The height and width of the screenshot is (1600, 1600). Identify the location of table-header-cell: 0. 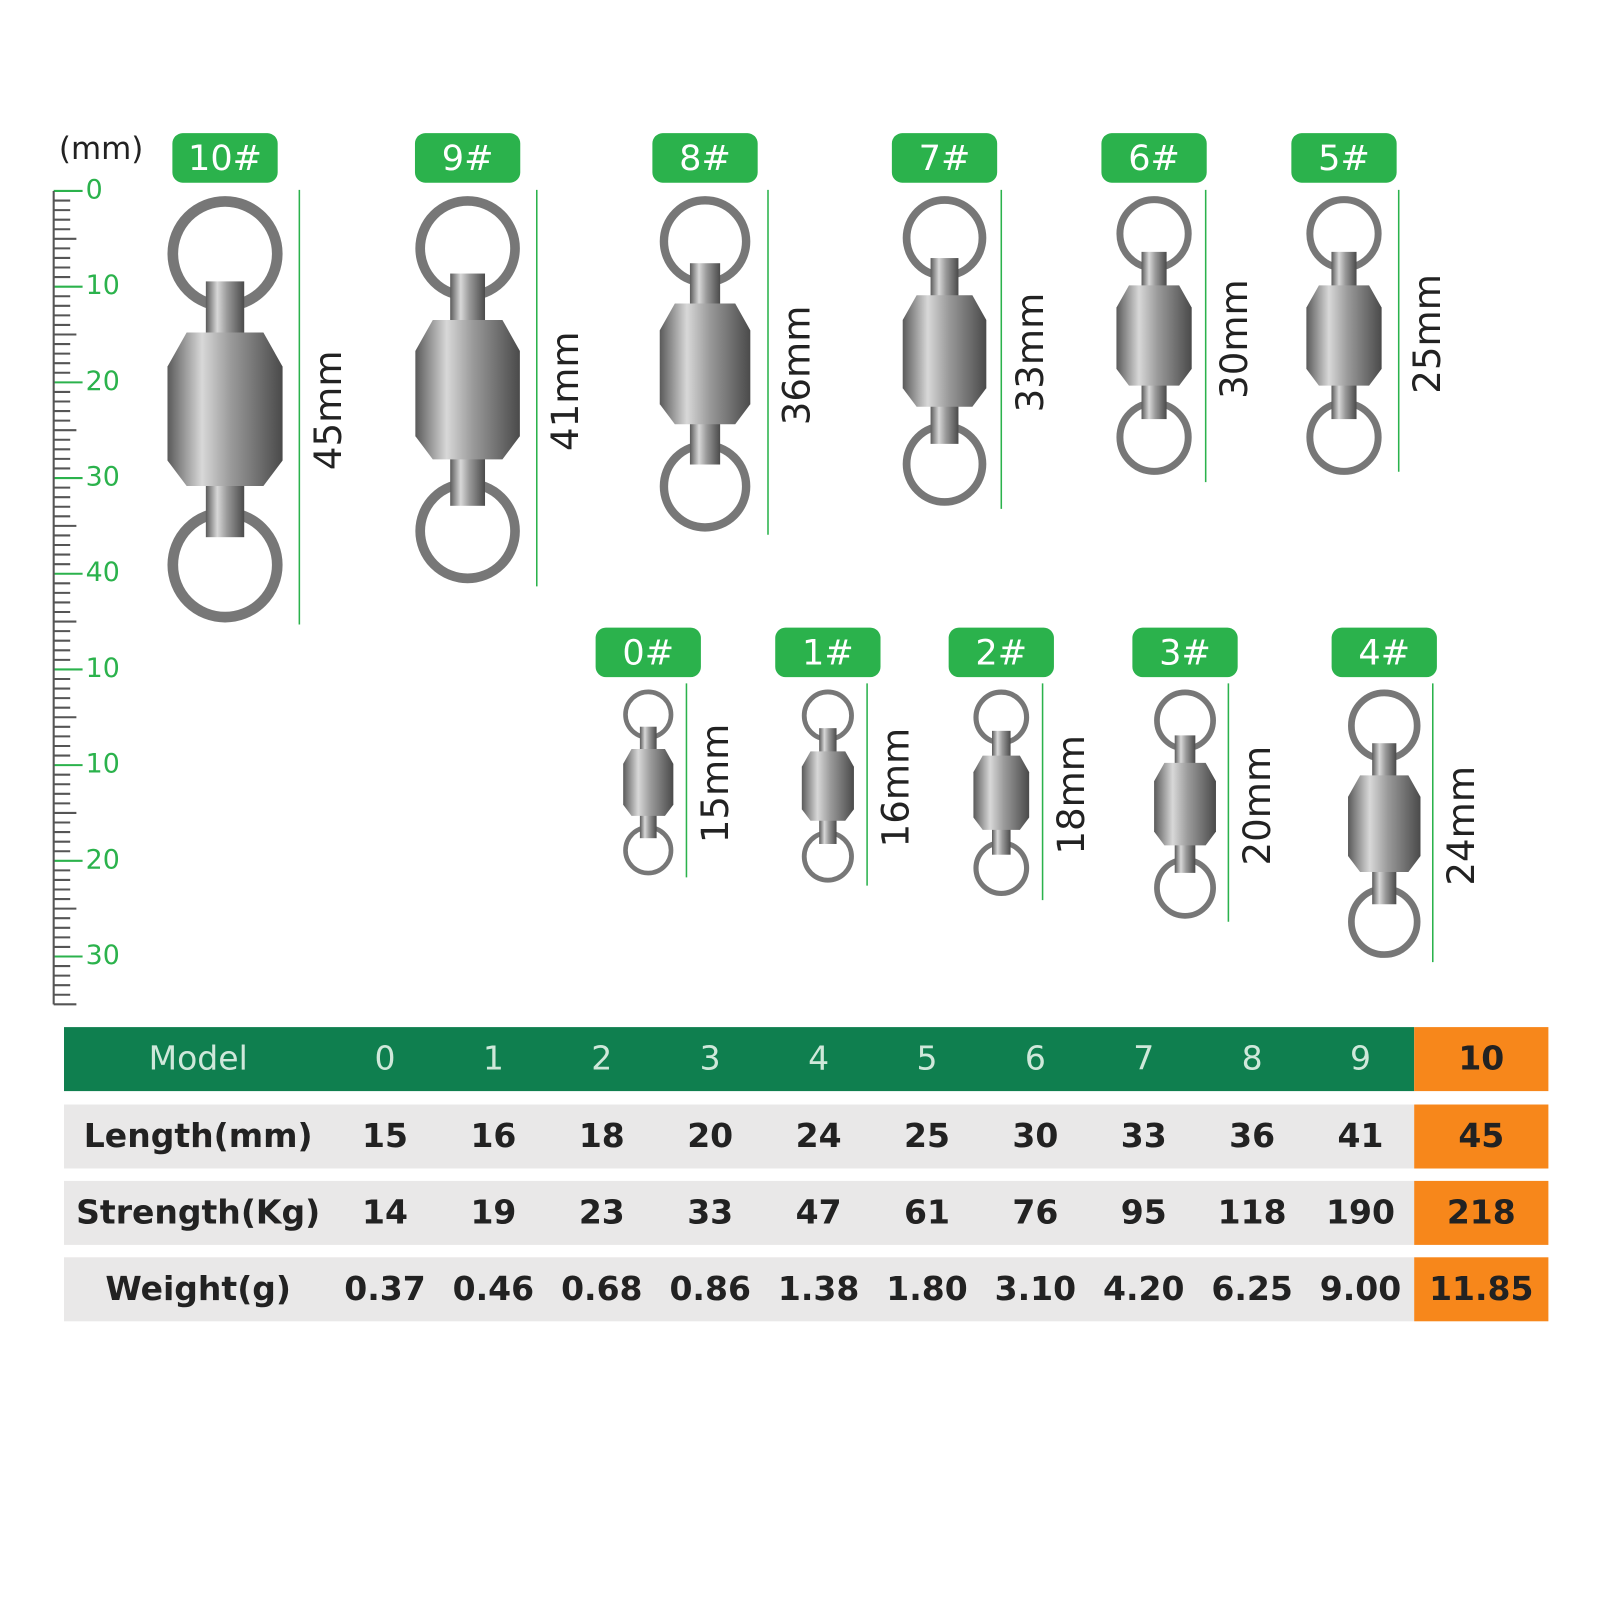
(385, 1058).